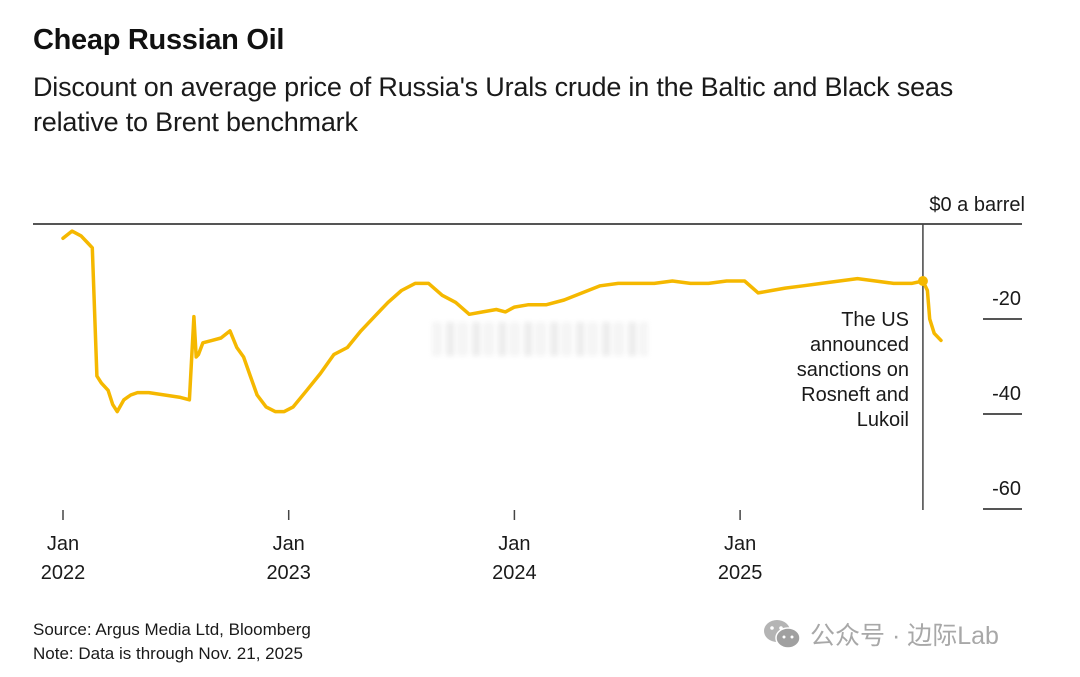  I want to click on watermark-text: 公众号 · 边际Lab, so click(904, 636).